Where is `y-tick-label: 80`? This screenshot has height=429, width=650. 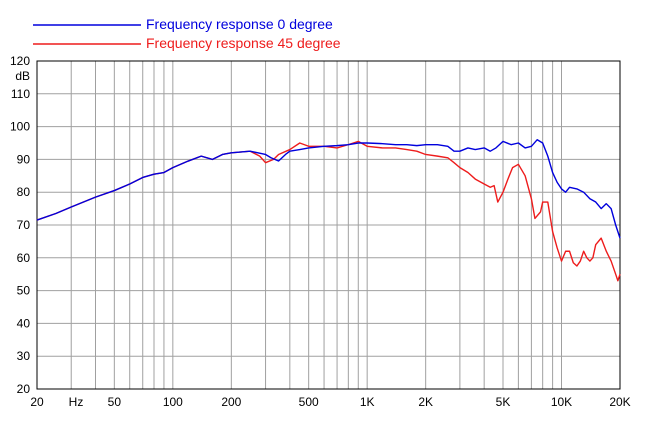 y-tick-label: 80 is located at coordinates (24, 192).